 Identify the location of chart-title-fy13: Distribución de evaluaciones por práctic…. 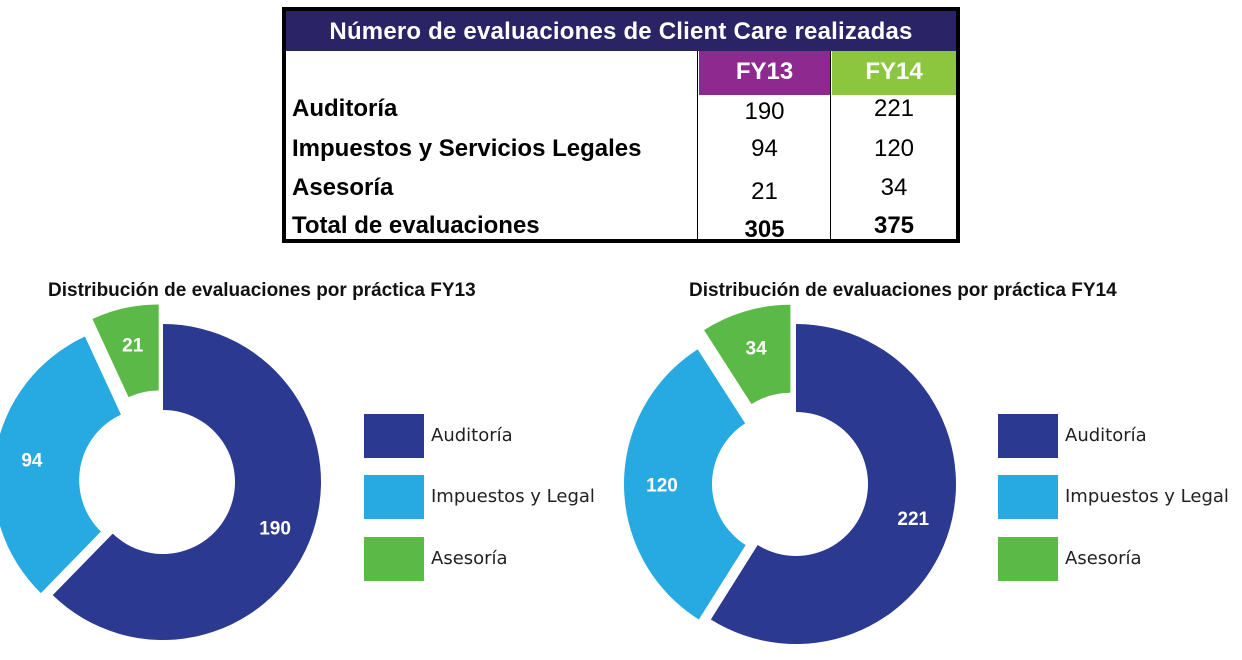
(262, 290).